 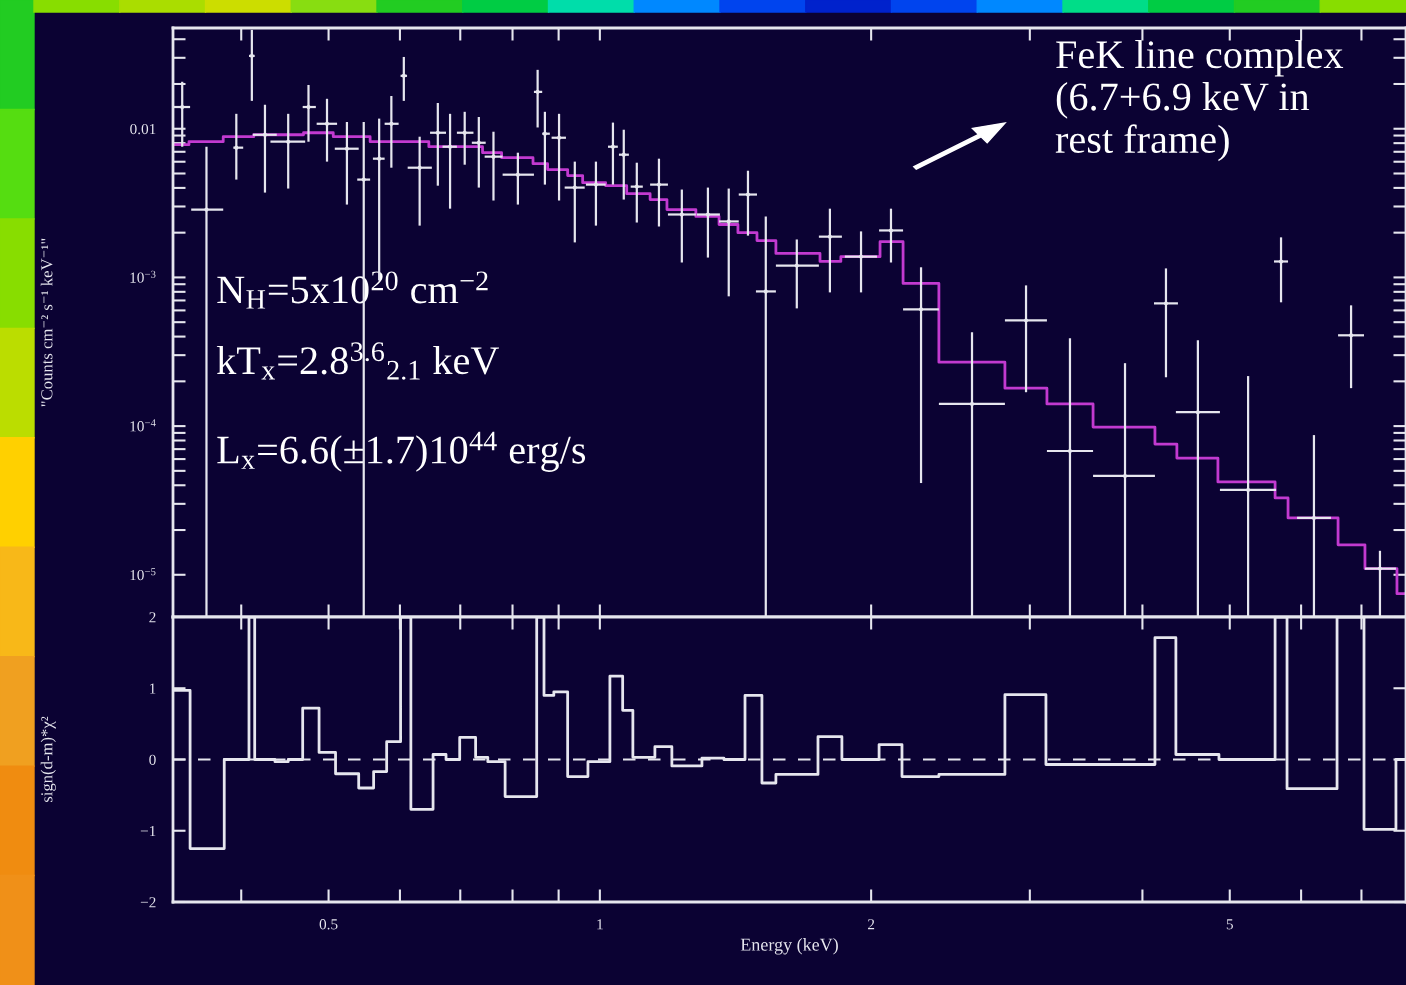 I want to click on x-tick-label: 2, so click(x=871, y=924).